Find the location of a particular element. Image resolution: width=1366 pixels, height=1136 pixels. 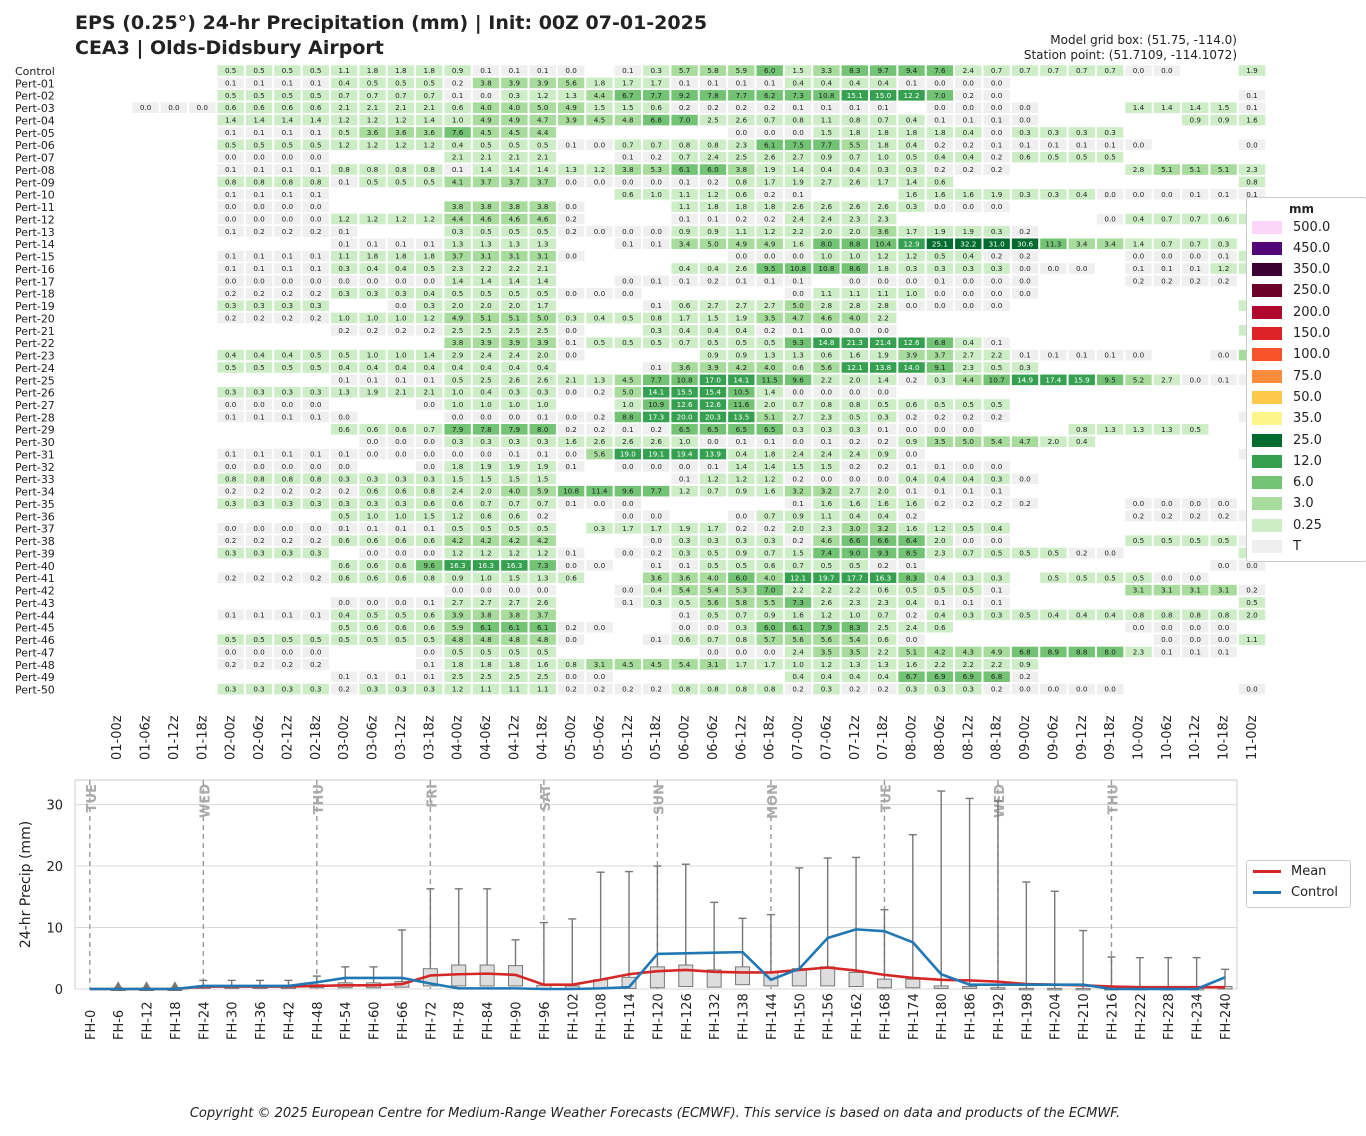

cell-value: 1.4 is located at coordinates (883, 379).